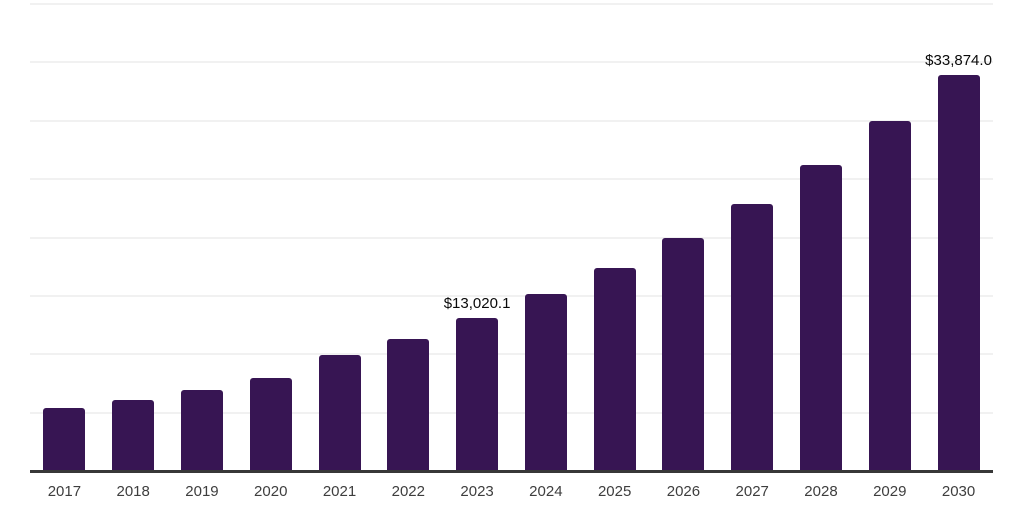 This screenshot has width=1024, height=512. Describe the element at coordinates (270, 424) in the screenshot. I see `bar-2020` at that location.